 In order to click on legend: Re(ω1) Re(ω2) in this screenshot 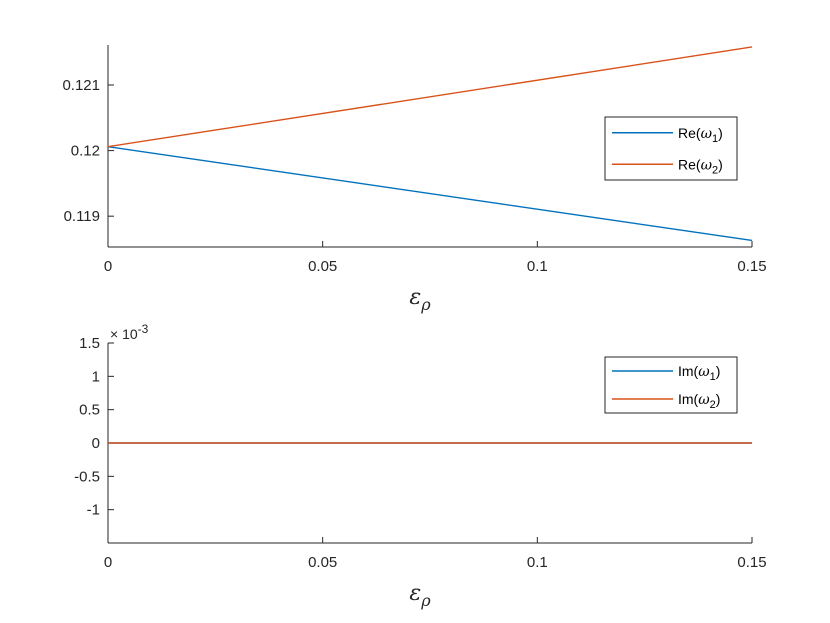, I will do `click(671, 148)`.